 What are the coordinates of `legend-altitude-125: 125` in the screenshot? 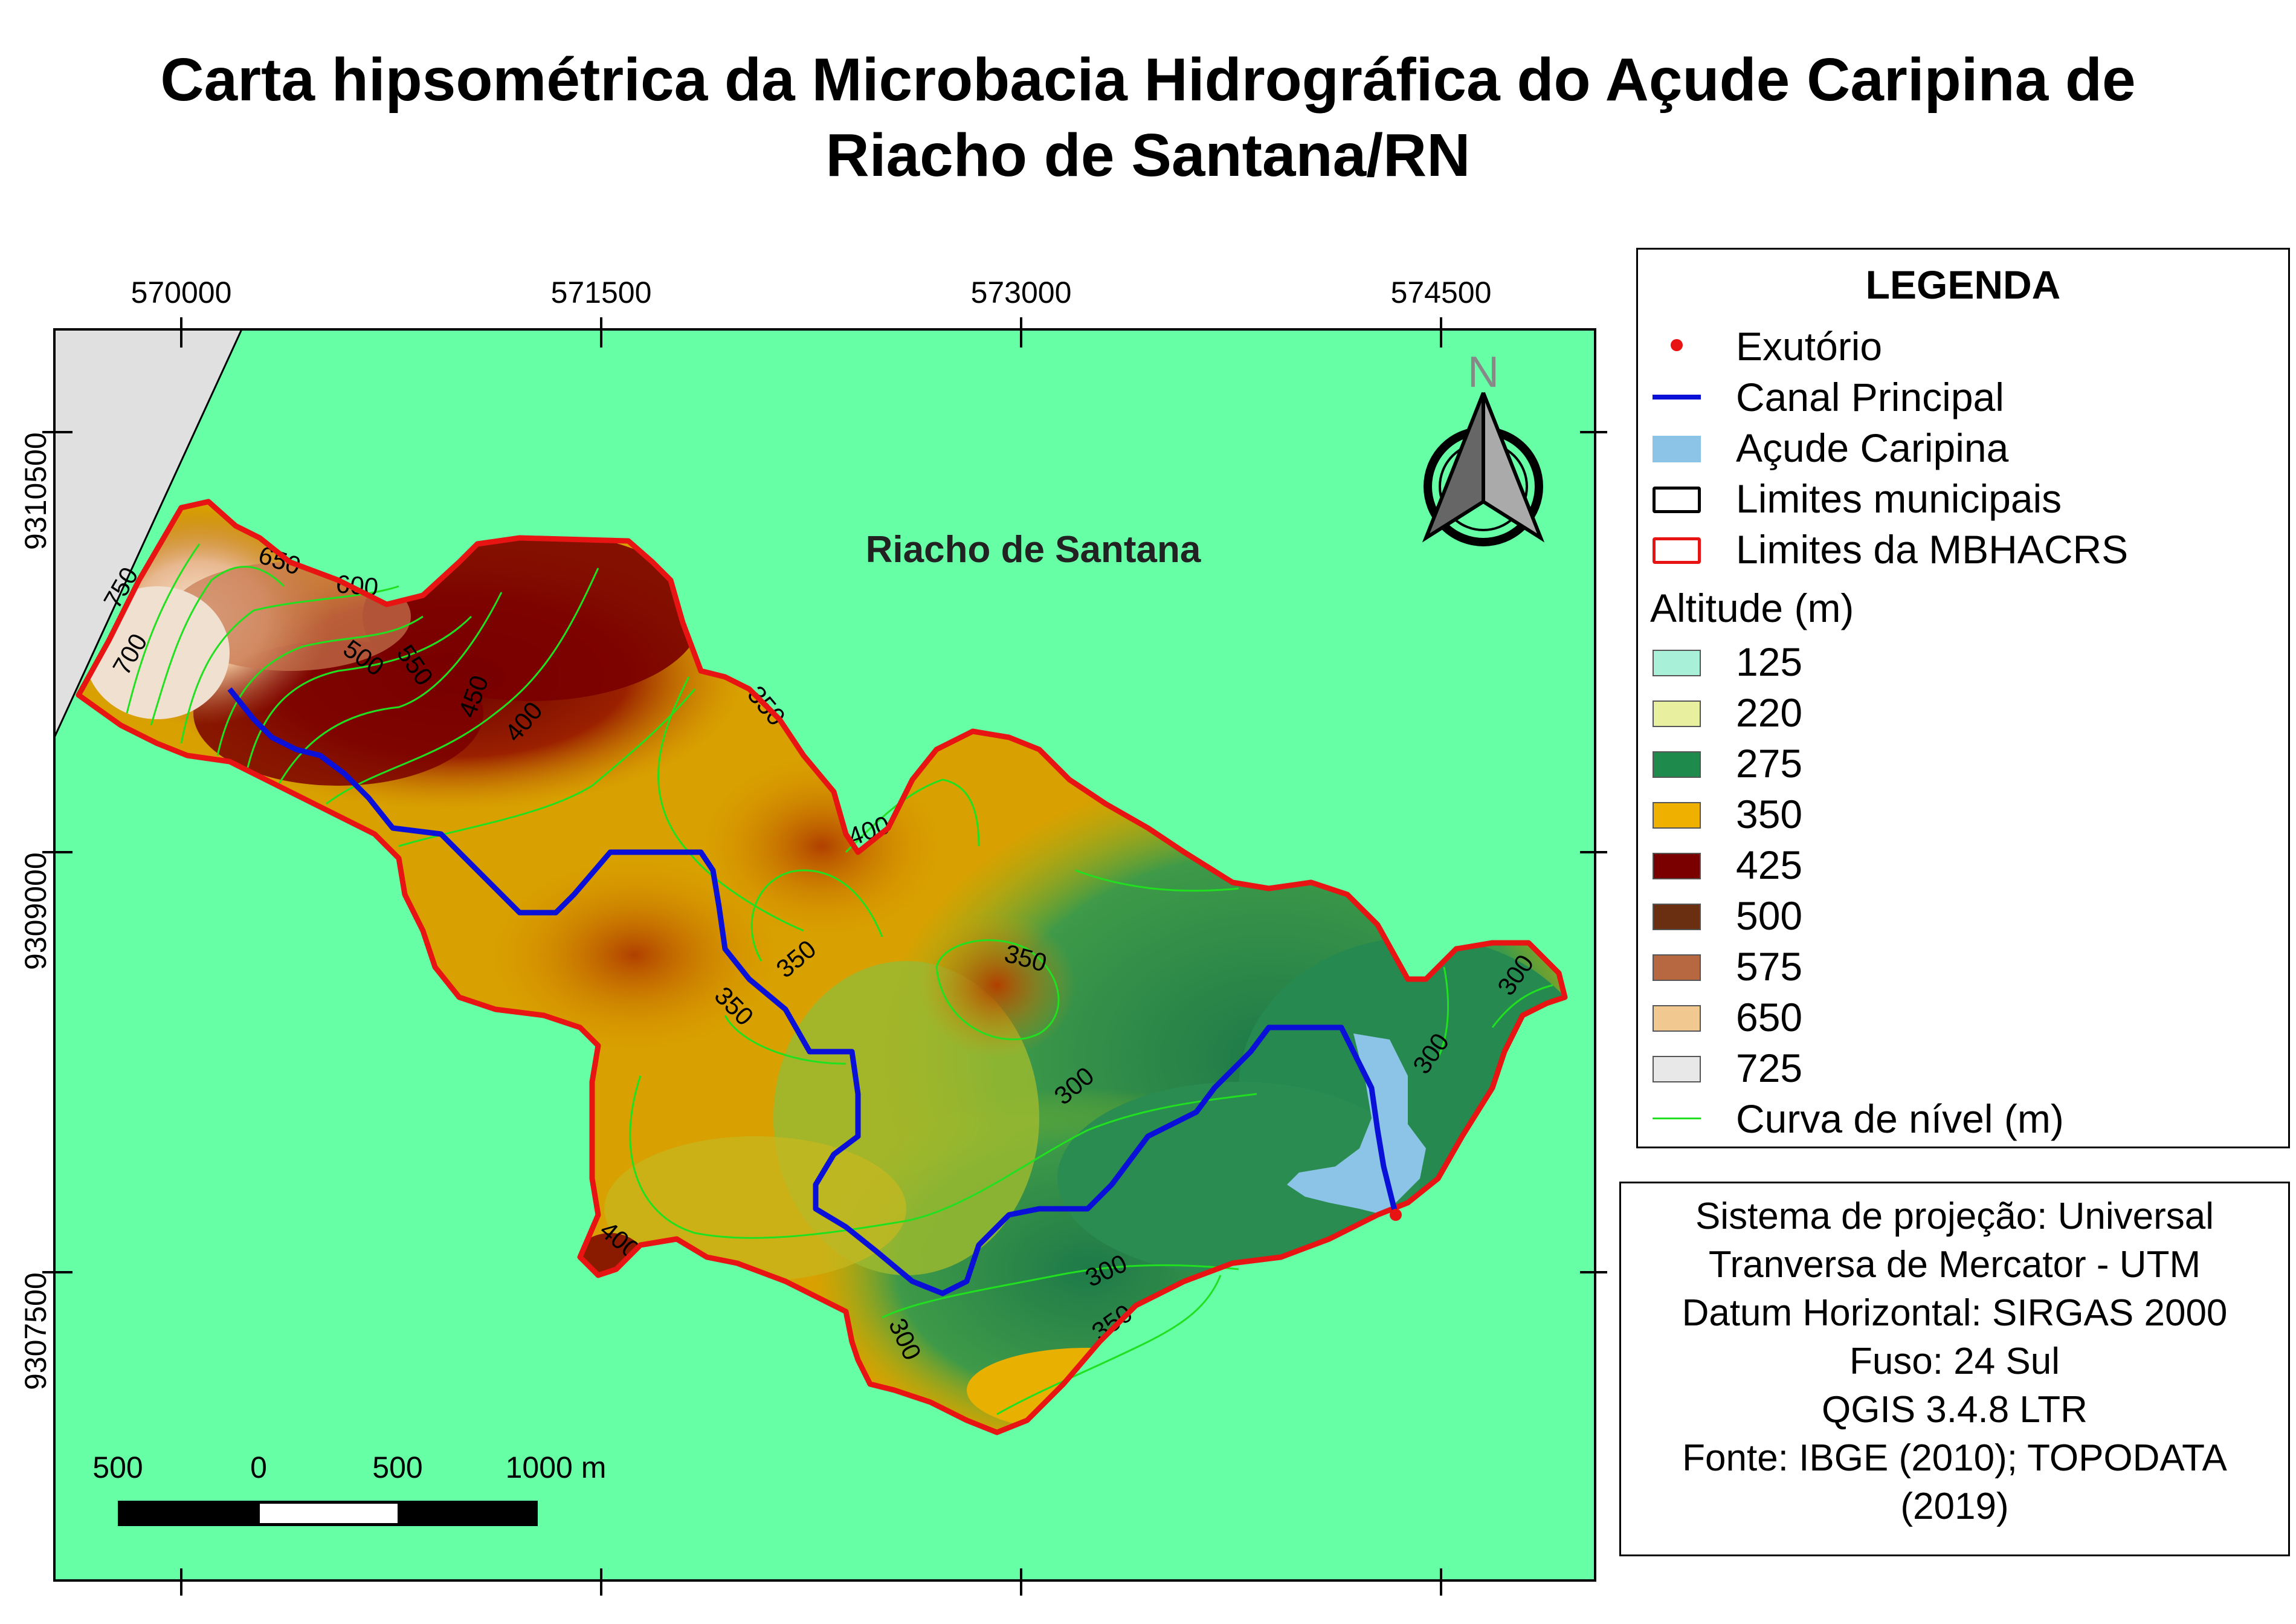 It's located at (1964, 661).